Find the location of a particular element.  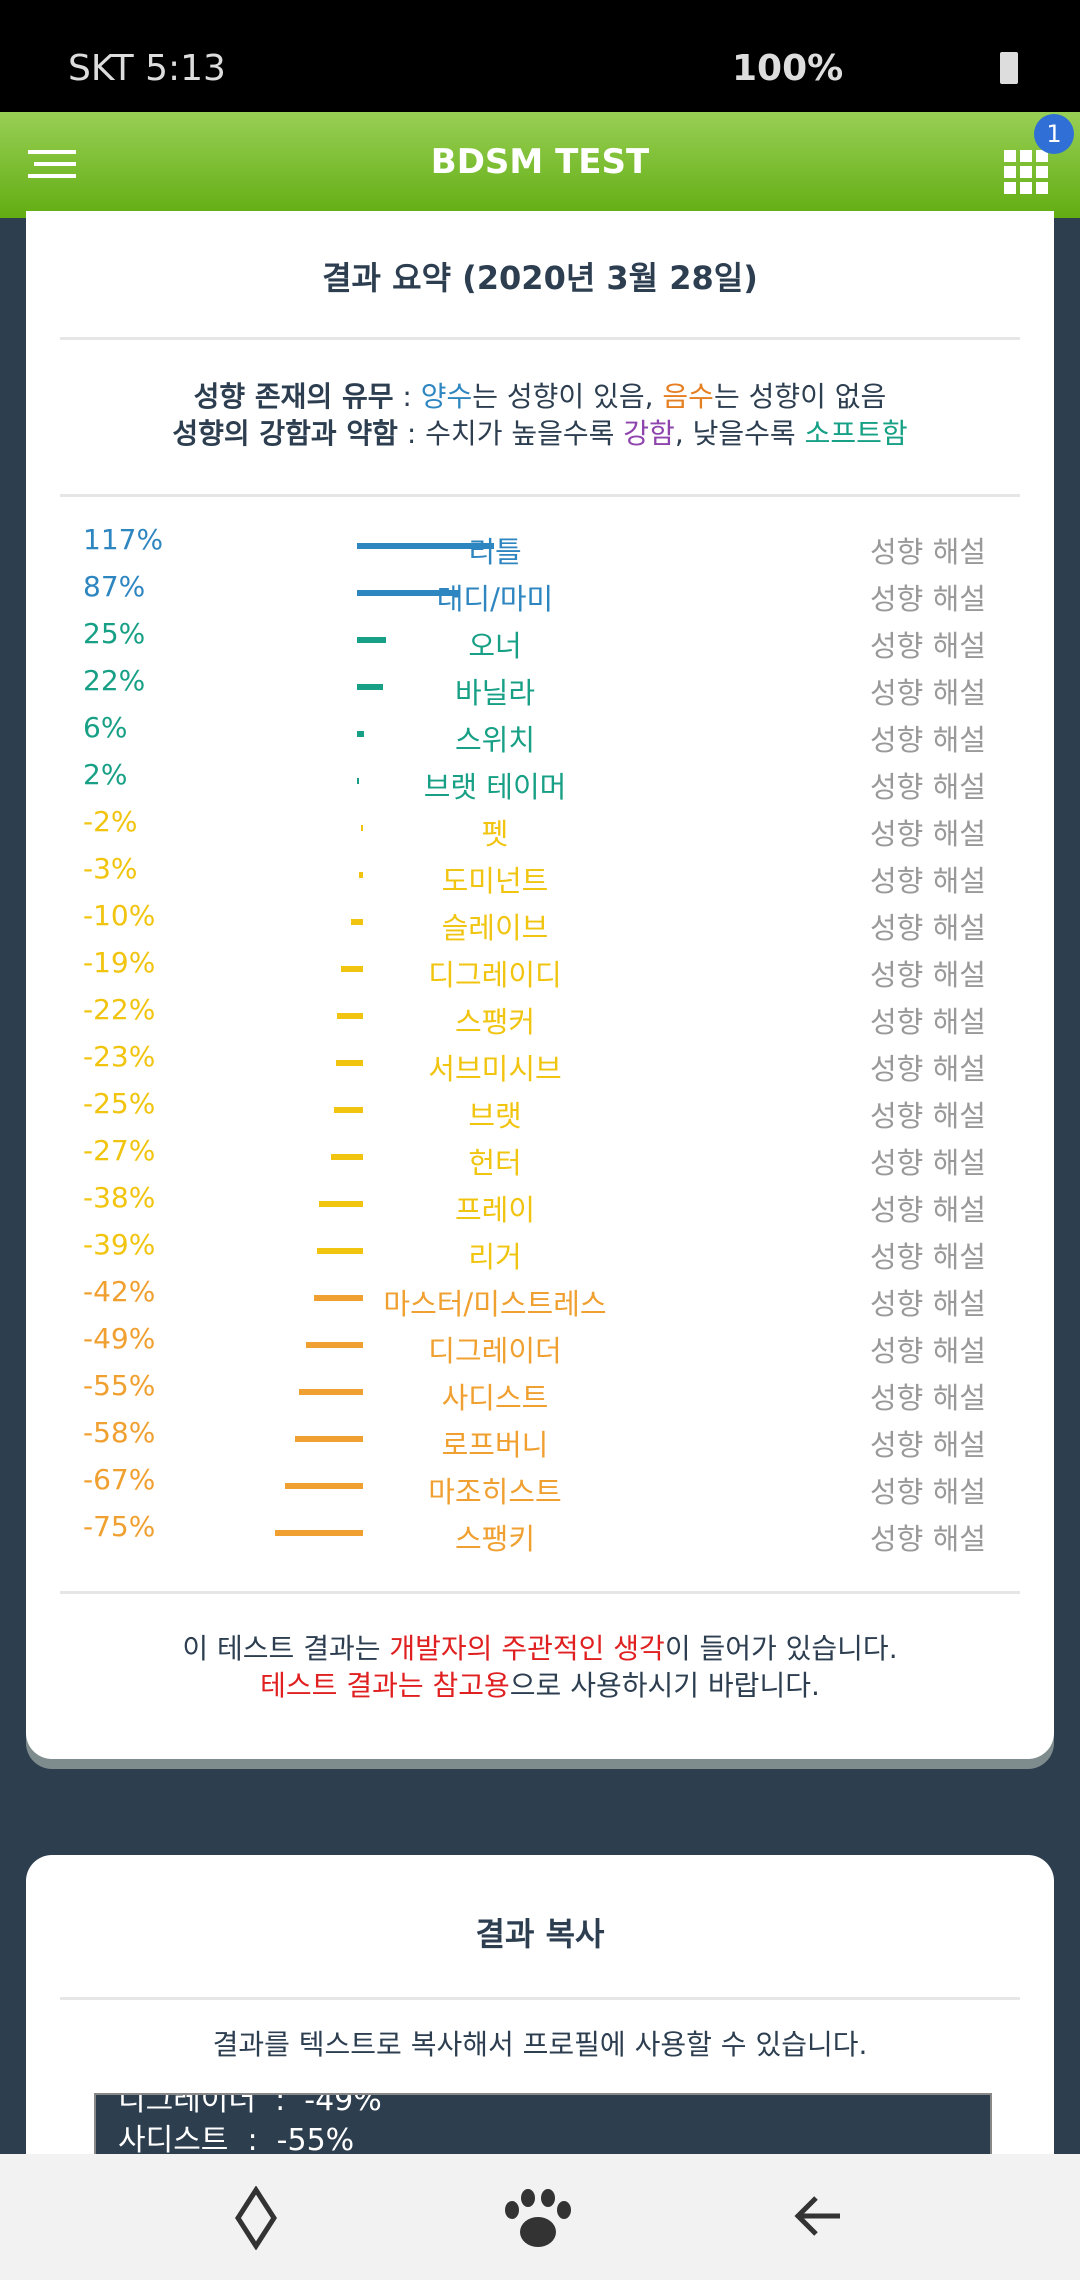

text-line: 테스트 결과는 참고용으로 사용하시기 바랍니다. is located at coordinates (540, 1684).